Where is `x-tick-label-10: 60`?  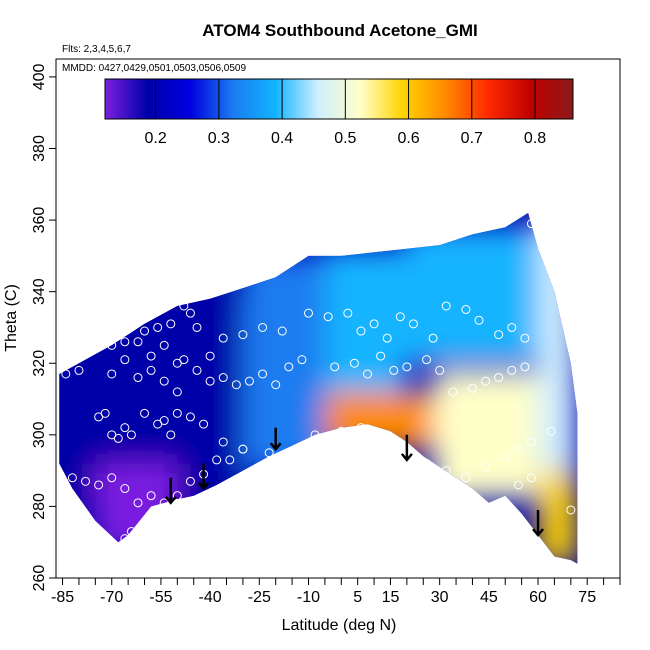 x-tick-label-10: 60 is located at coordinates (538, 597).